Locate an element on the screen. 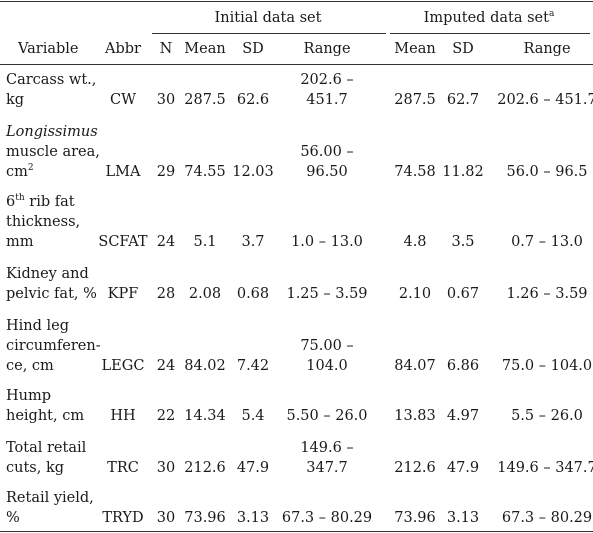  row-lma-imputed-mean: 74.58 is located at coordinates (415, 172).